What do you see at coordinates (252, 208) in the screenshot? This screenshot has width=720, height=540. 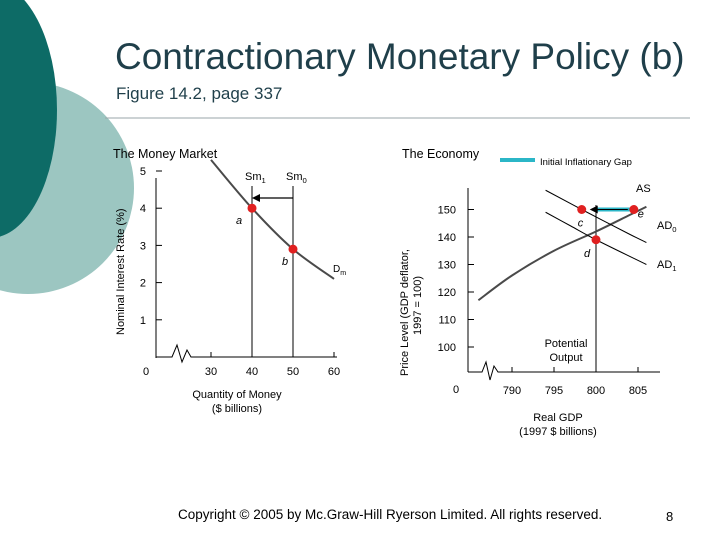 I see `money-market-point-a` at bounding box center [252, 208].